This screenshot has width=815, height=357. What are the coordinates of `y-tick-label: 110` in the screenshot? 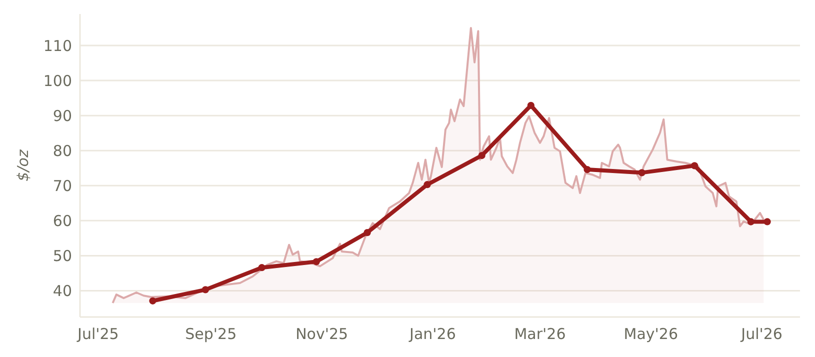 It's located at (57, 45).